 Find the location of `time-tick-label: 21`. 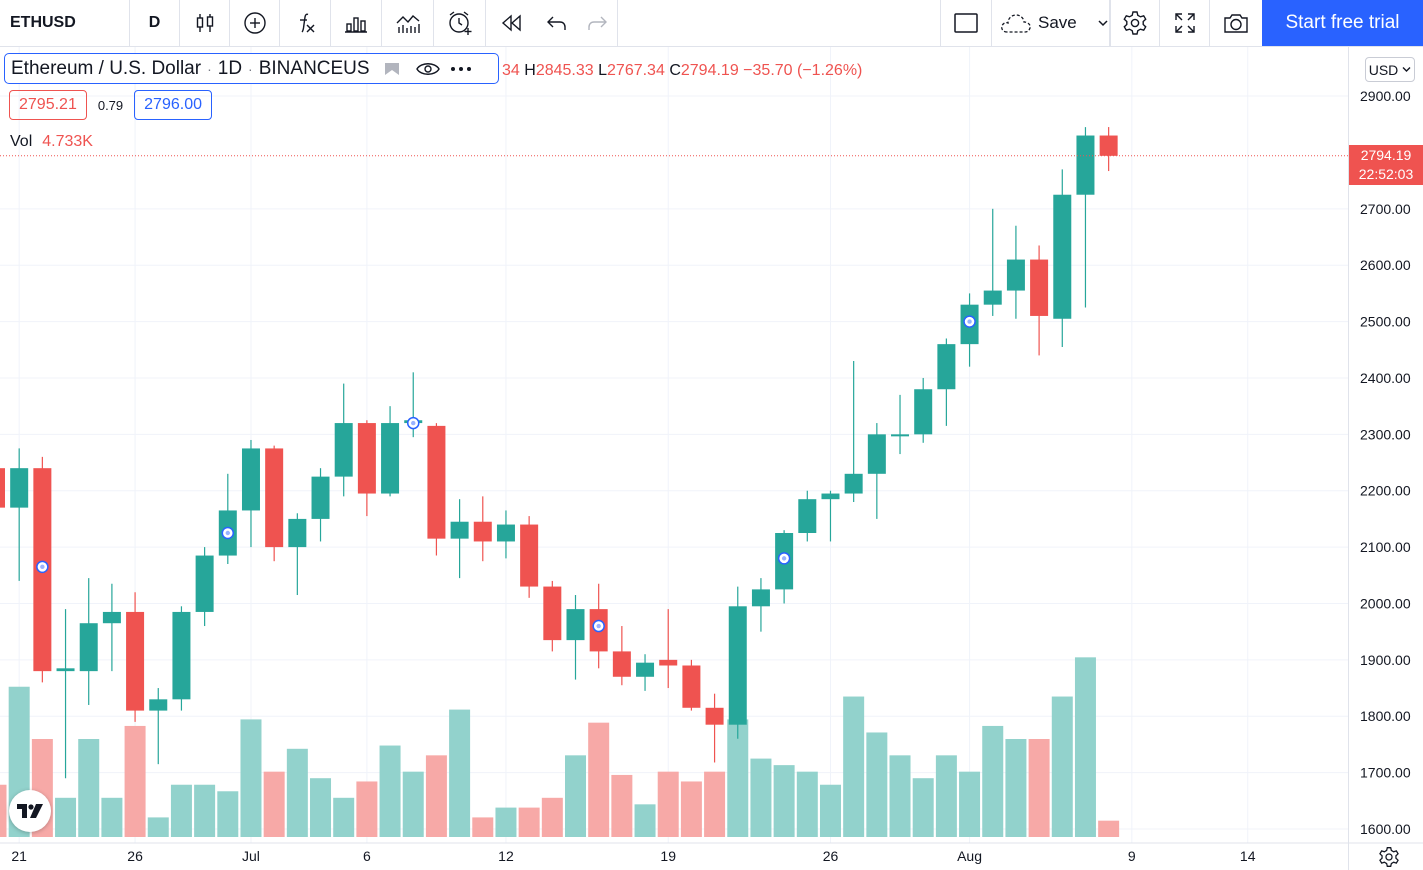

time-tick-label: 21 is located at coordinates (19, 856).